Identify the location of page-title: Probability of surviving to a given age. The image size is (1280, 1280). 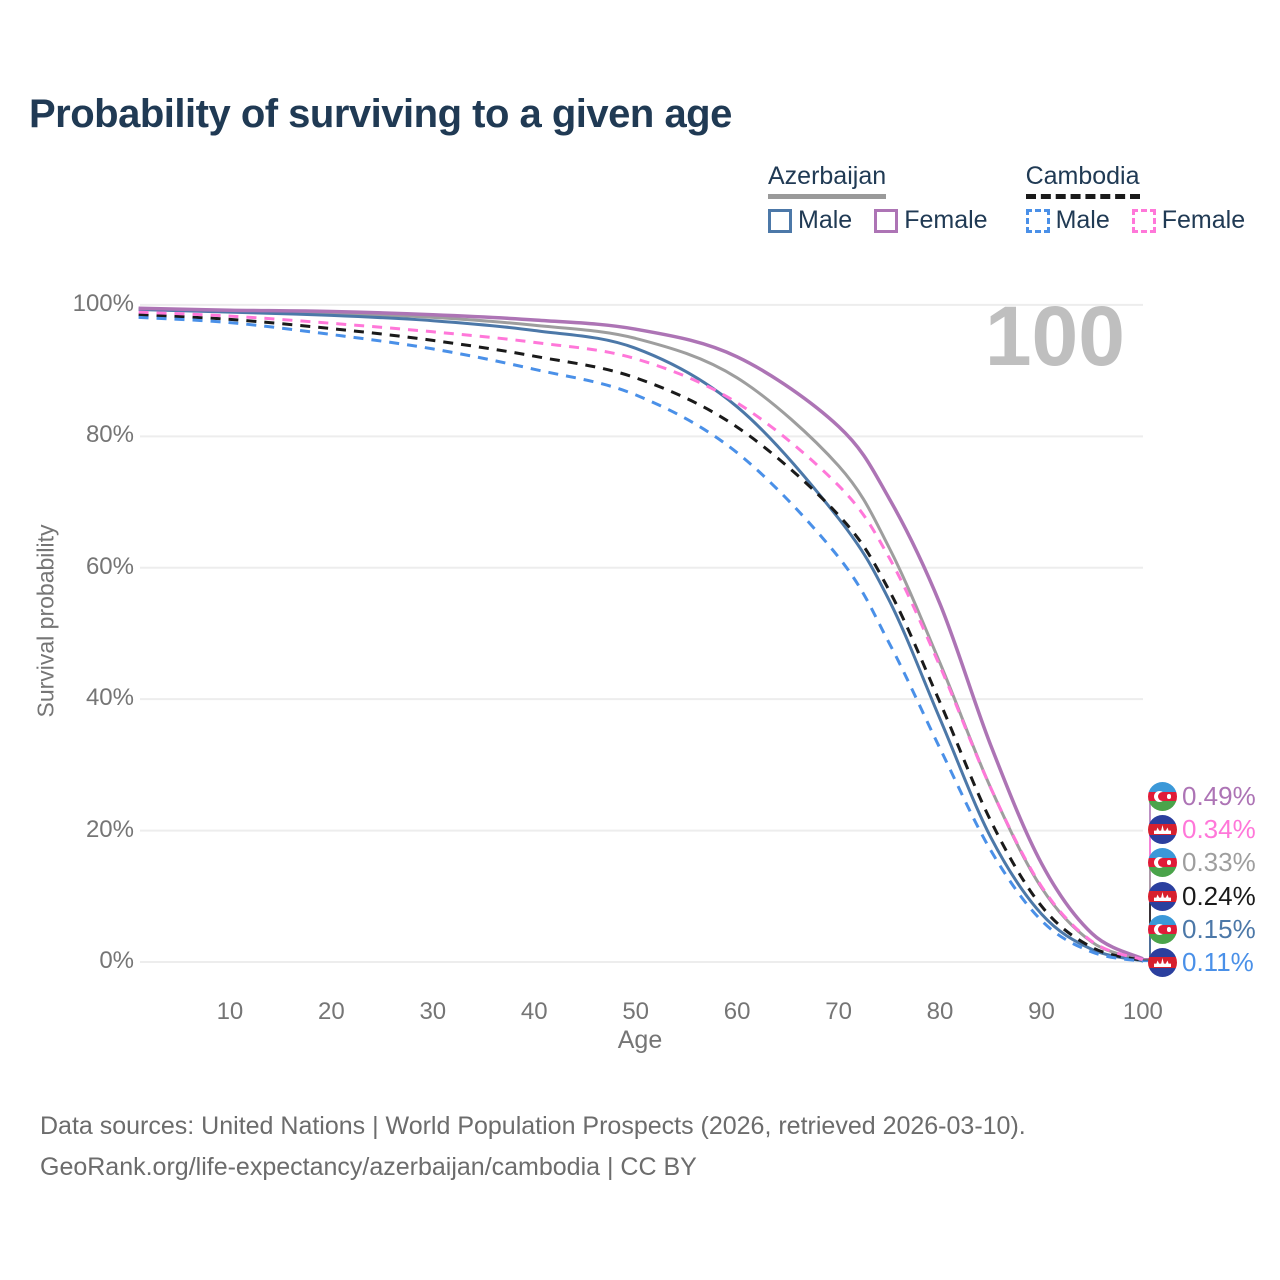
(380, 114).